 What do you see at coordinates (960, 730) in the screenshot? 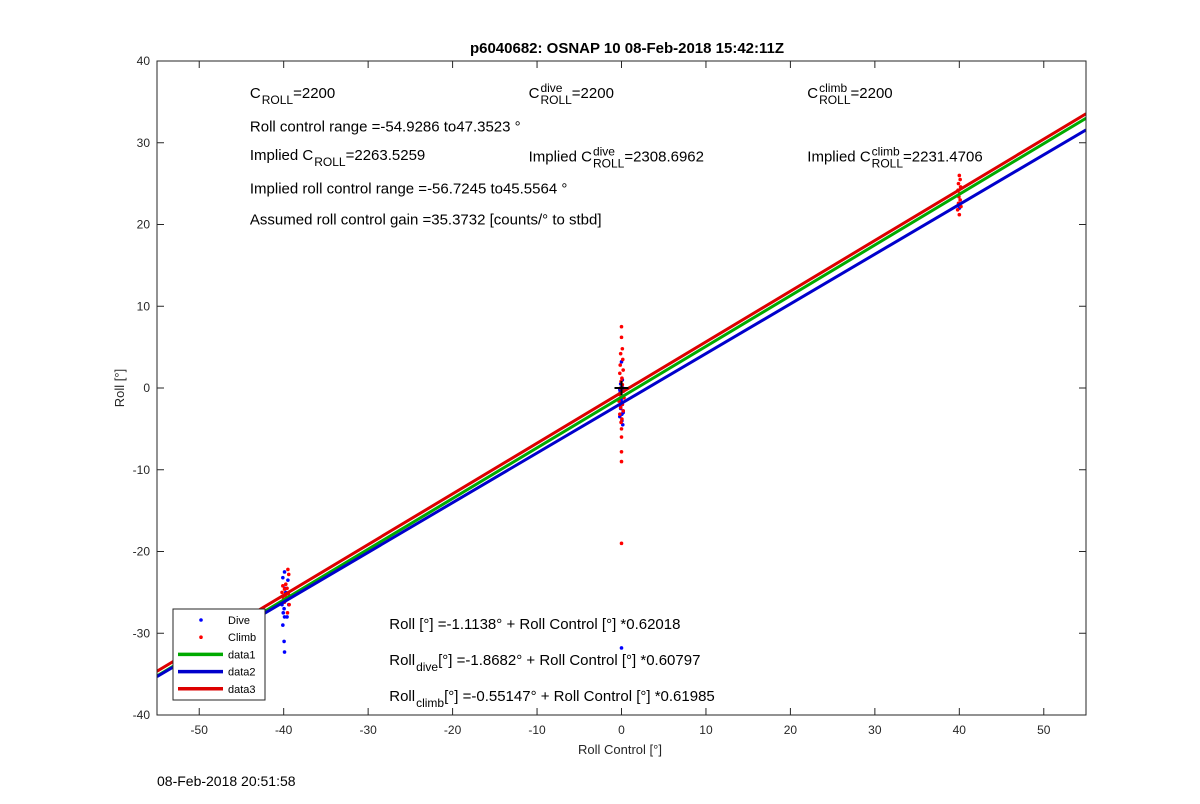
I see `x-tick-label: 40` at bounding box center [960, 730].